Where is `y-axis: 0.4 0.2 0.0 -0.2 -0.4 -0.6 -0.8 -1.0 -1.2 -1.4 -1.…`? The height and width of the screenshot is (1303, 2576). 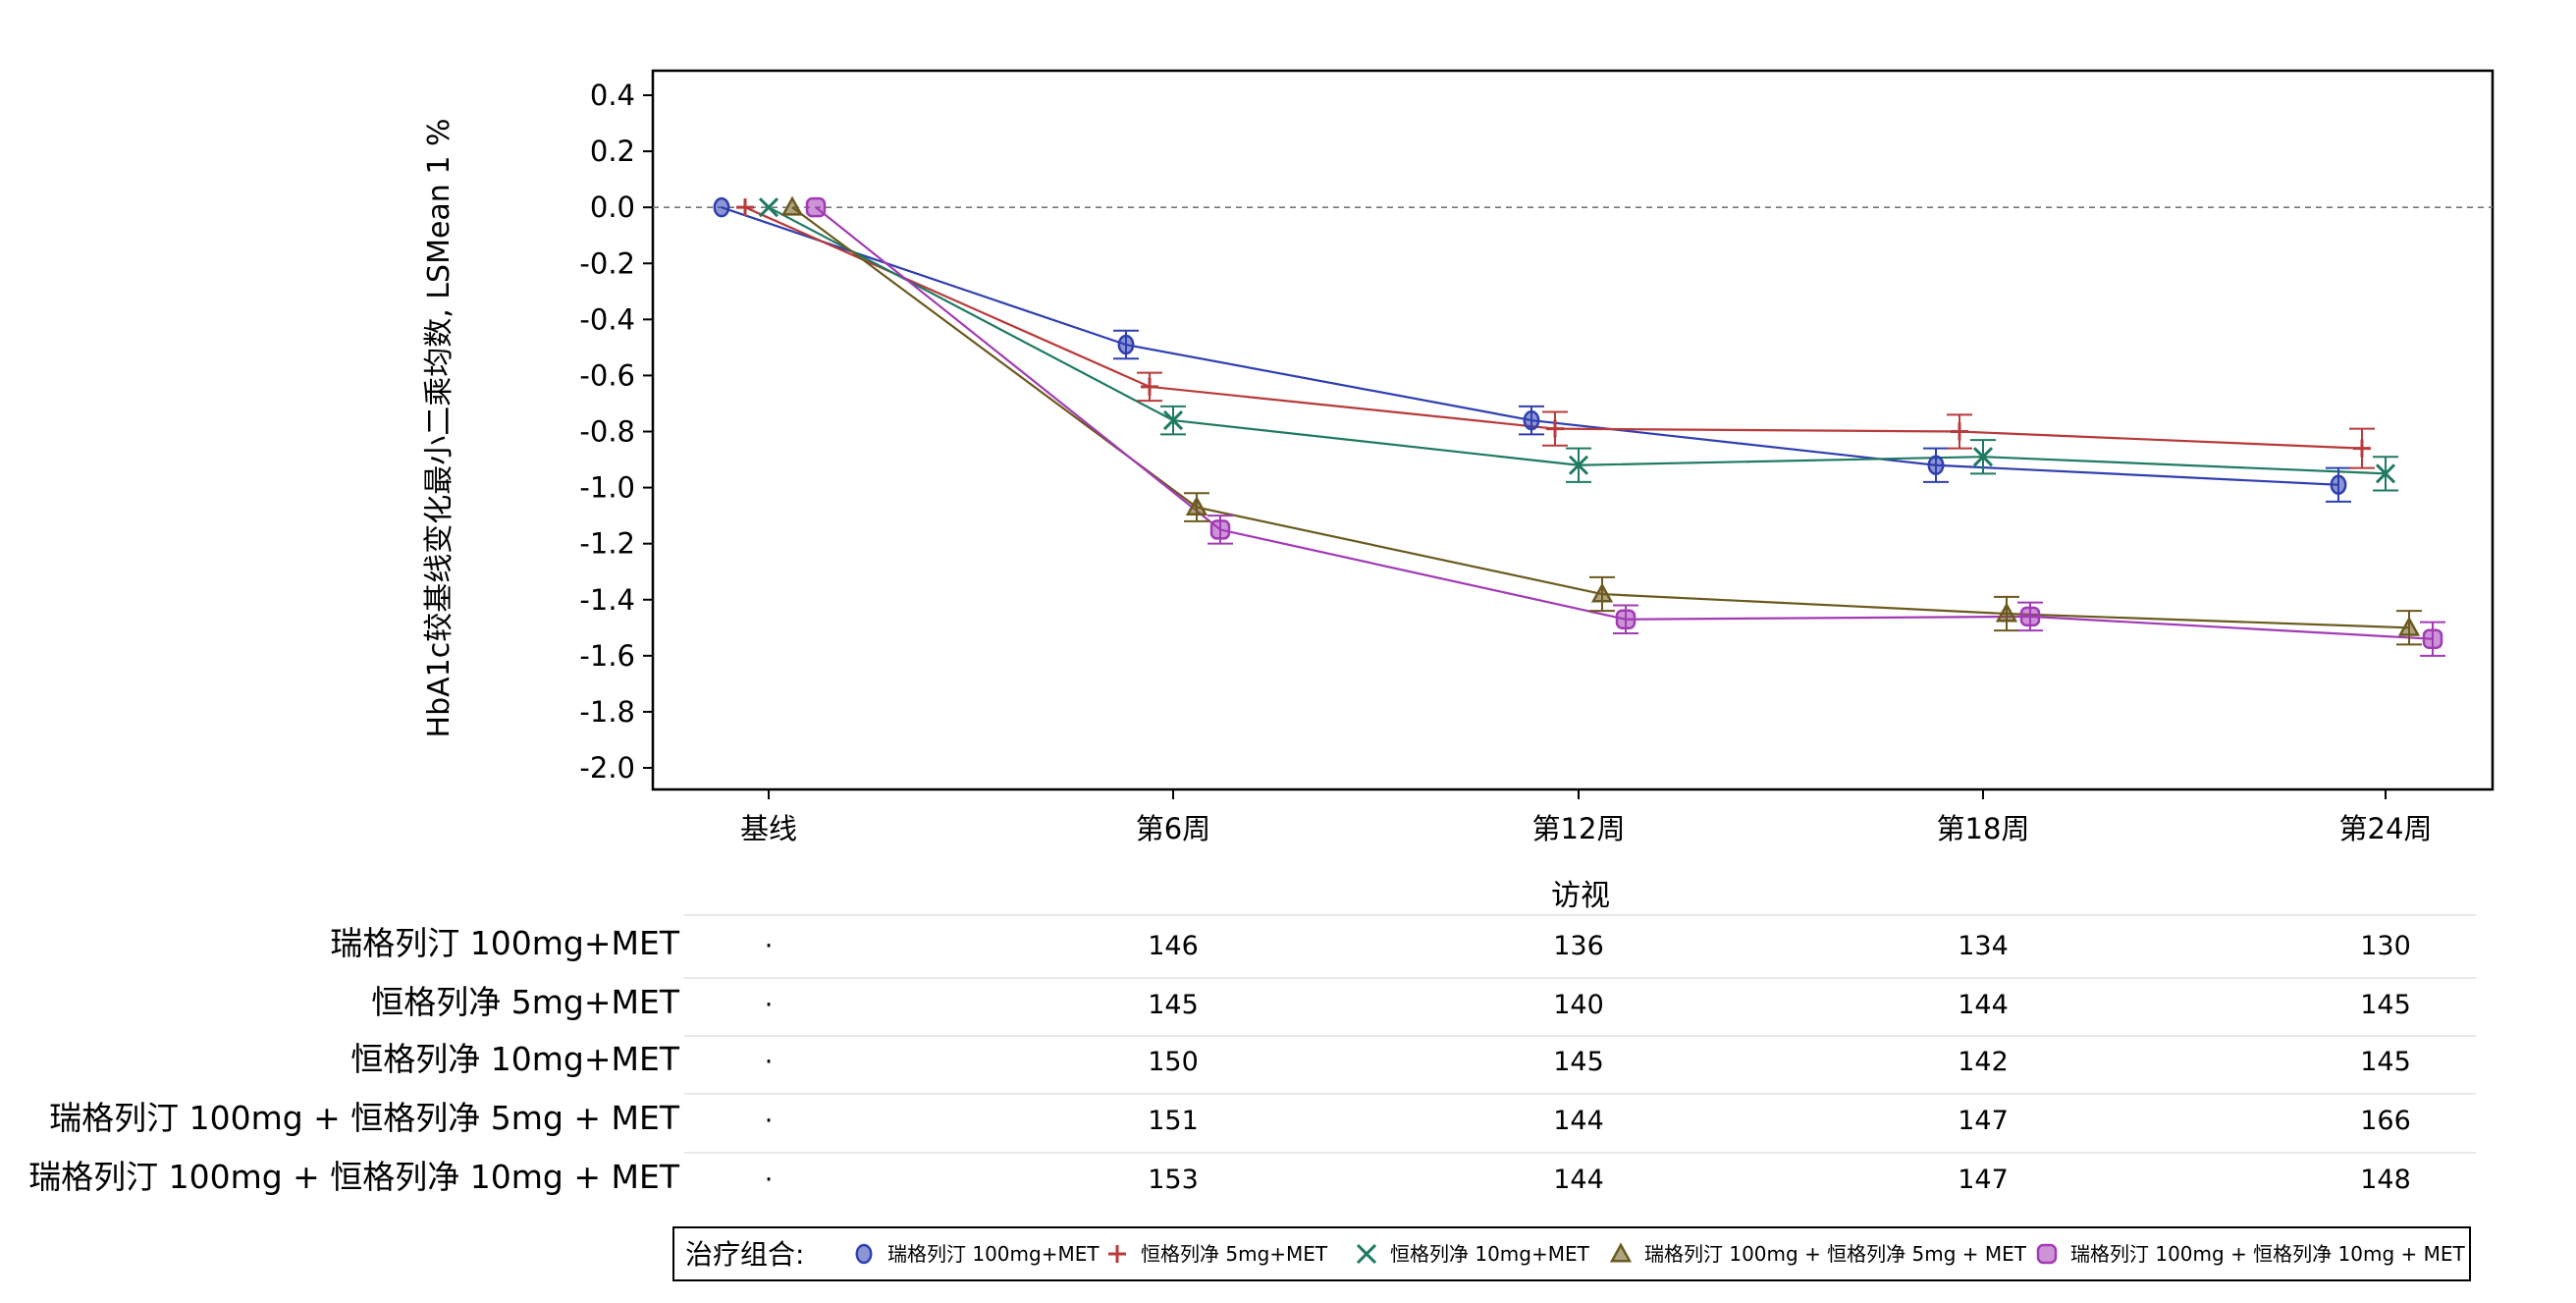 y-axis: 0.4 0.2 0.0 -0.2 -0.4 -0.6 -0.8 -1.0 -1.2 -1.4 -1.… is located at coordinates (616, 432).